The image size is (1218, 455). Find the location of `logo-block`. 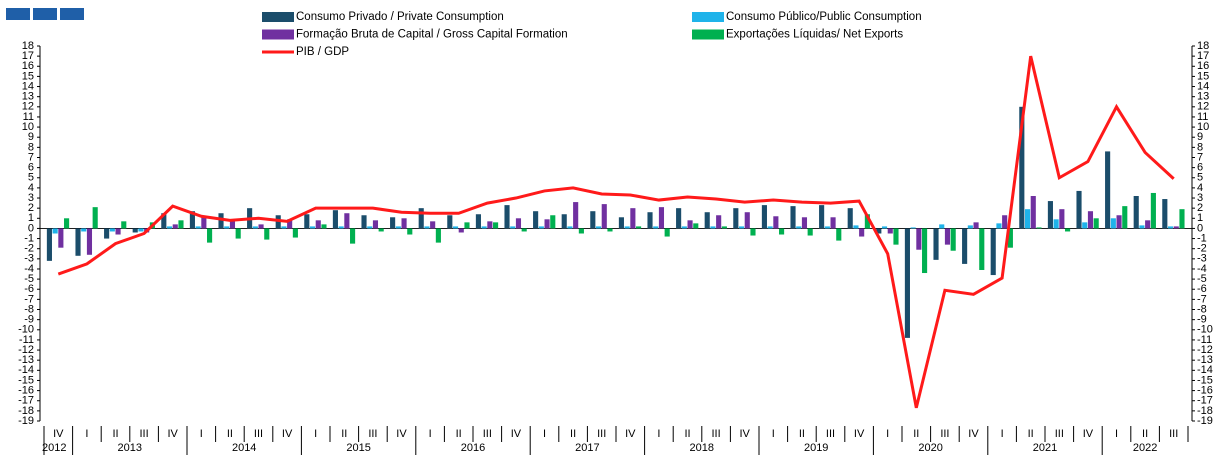

logo-block is located at coordinates (45, 14).